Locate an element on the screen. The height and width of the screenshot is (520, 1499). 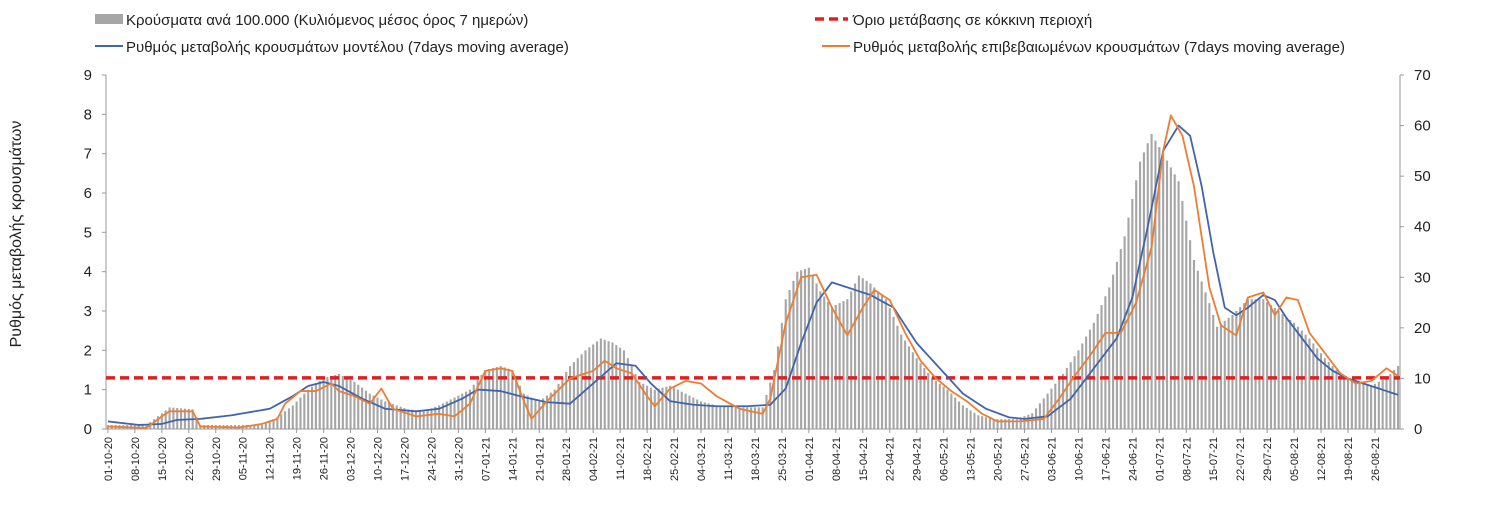
x-tick-label: 28-01-21 is located at coordinates (567, 459).